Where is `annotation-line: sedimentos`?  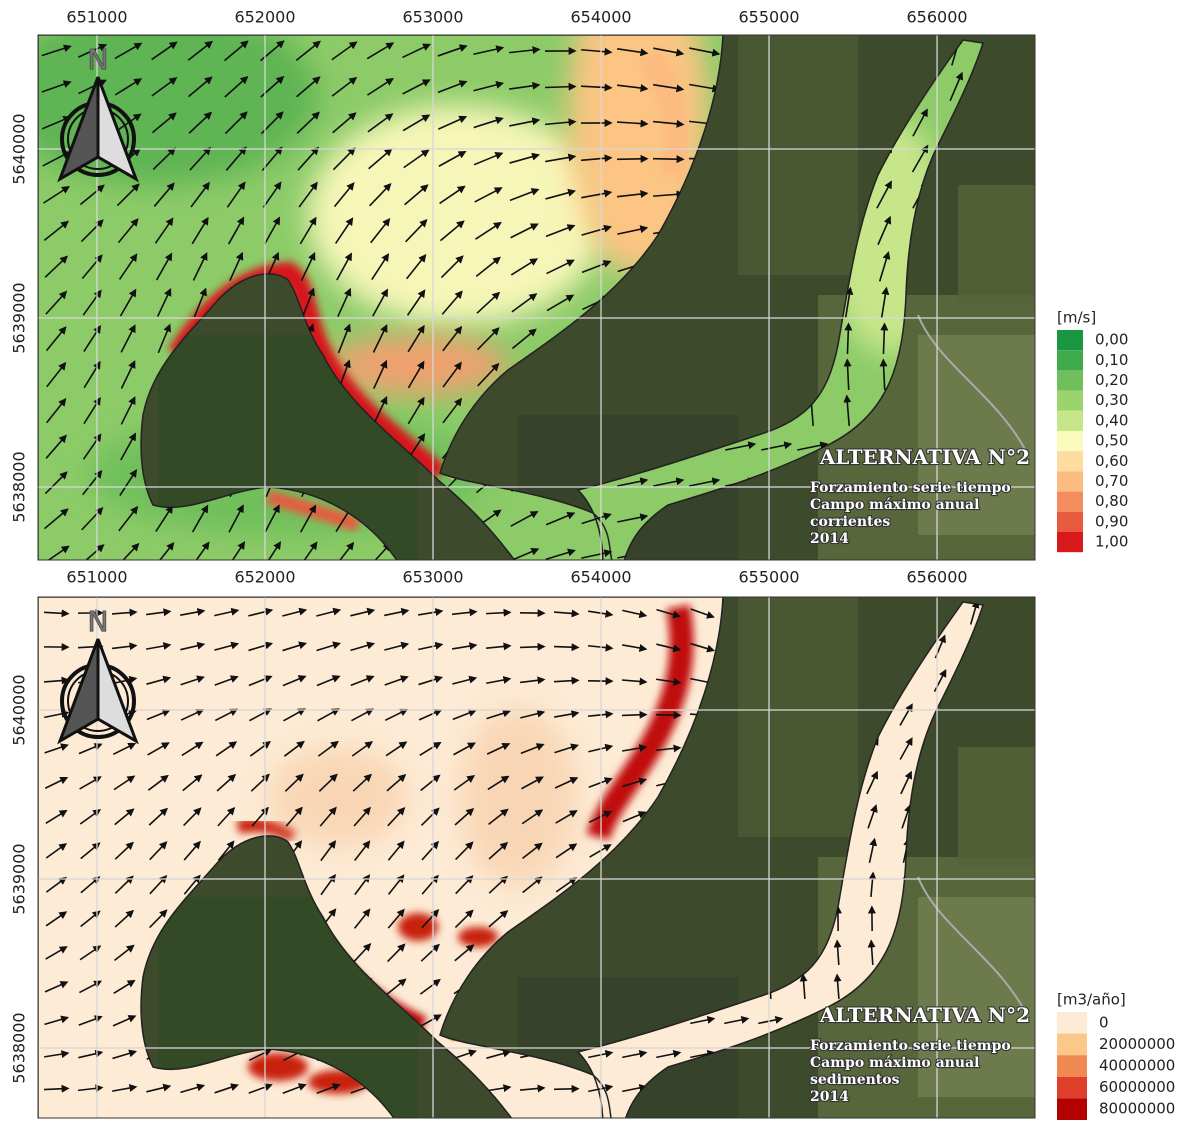 annotation-line: sedimentos is located at coordinates (855, 1080).